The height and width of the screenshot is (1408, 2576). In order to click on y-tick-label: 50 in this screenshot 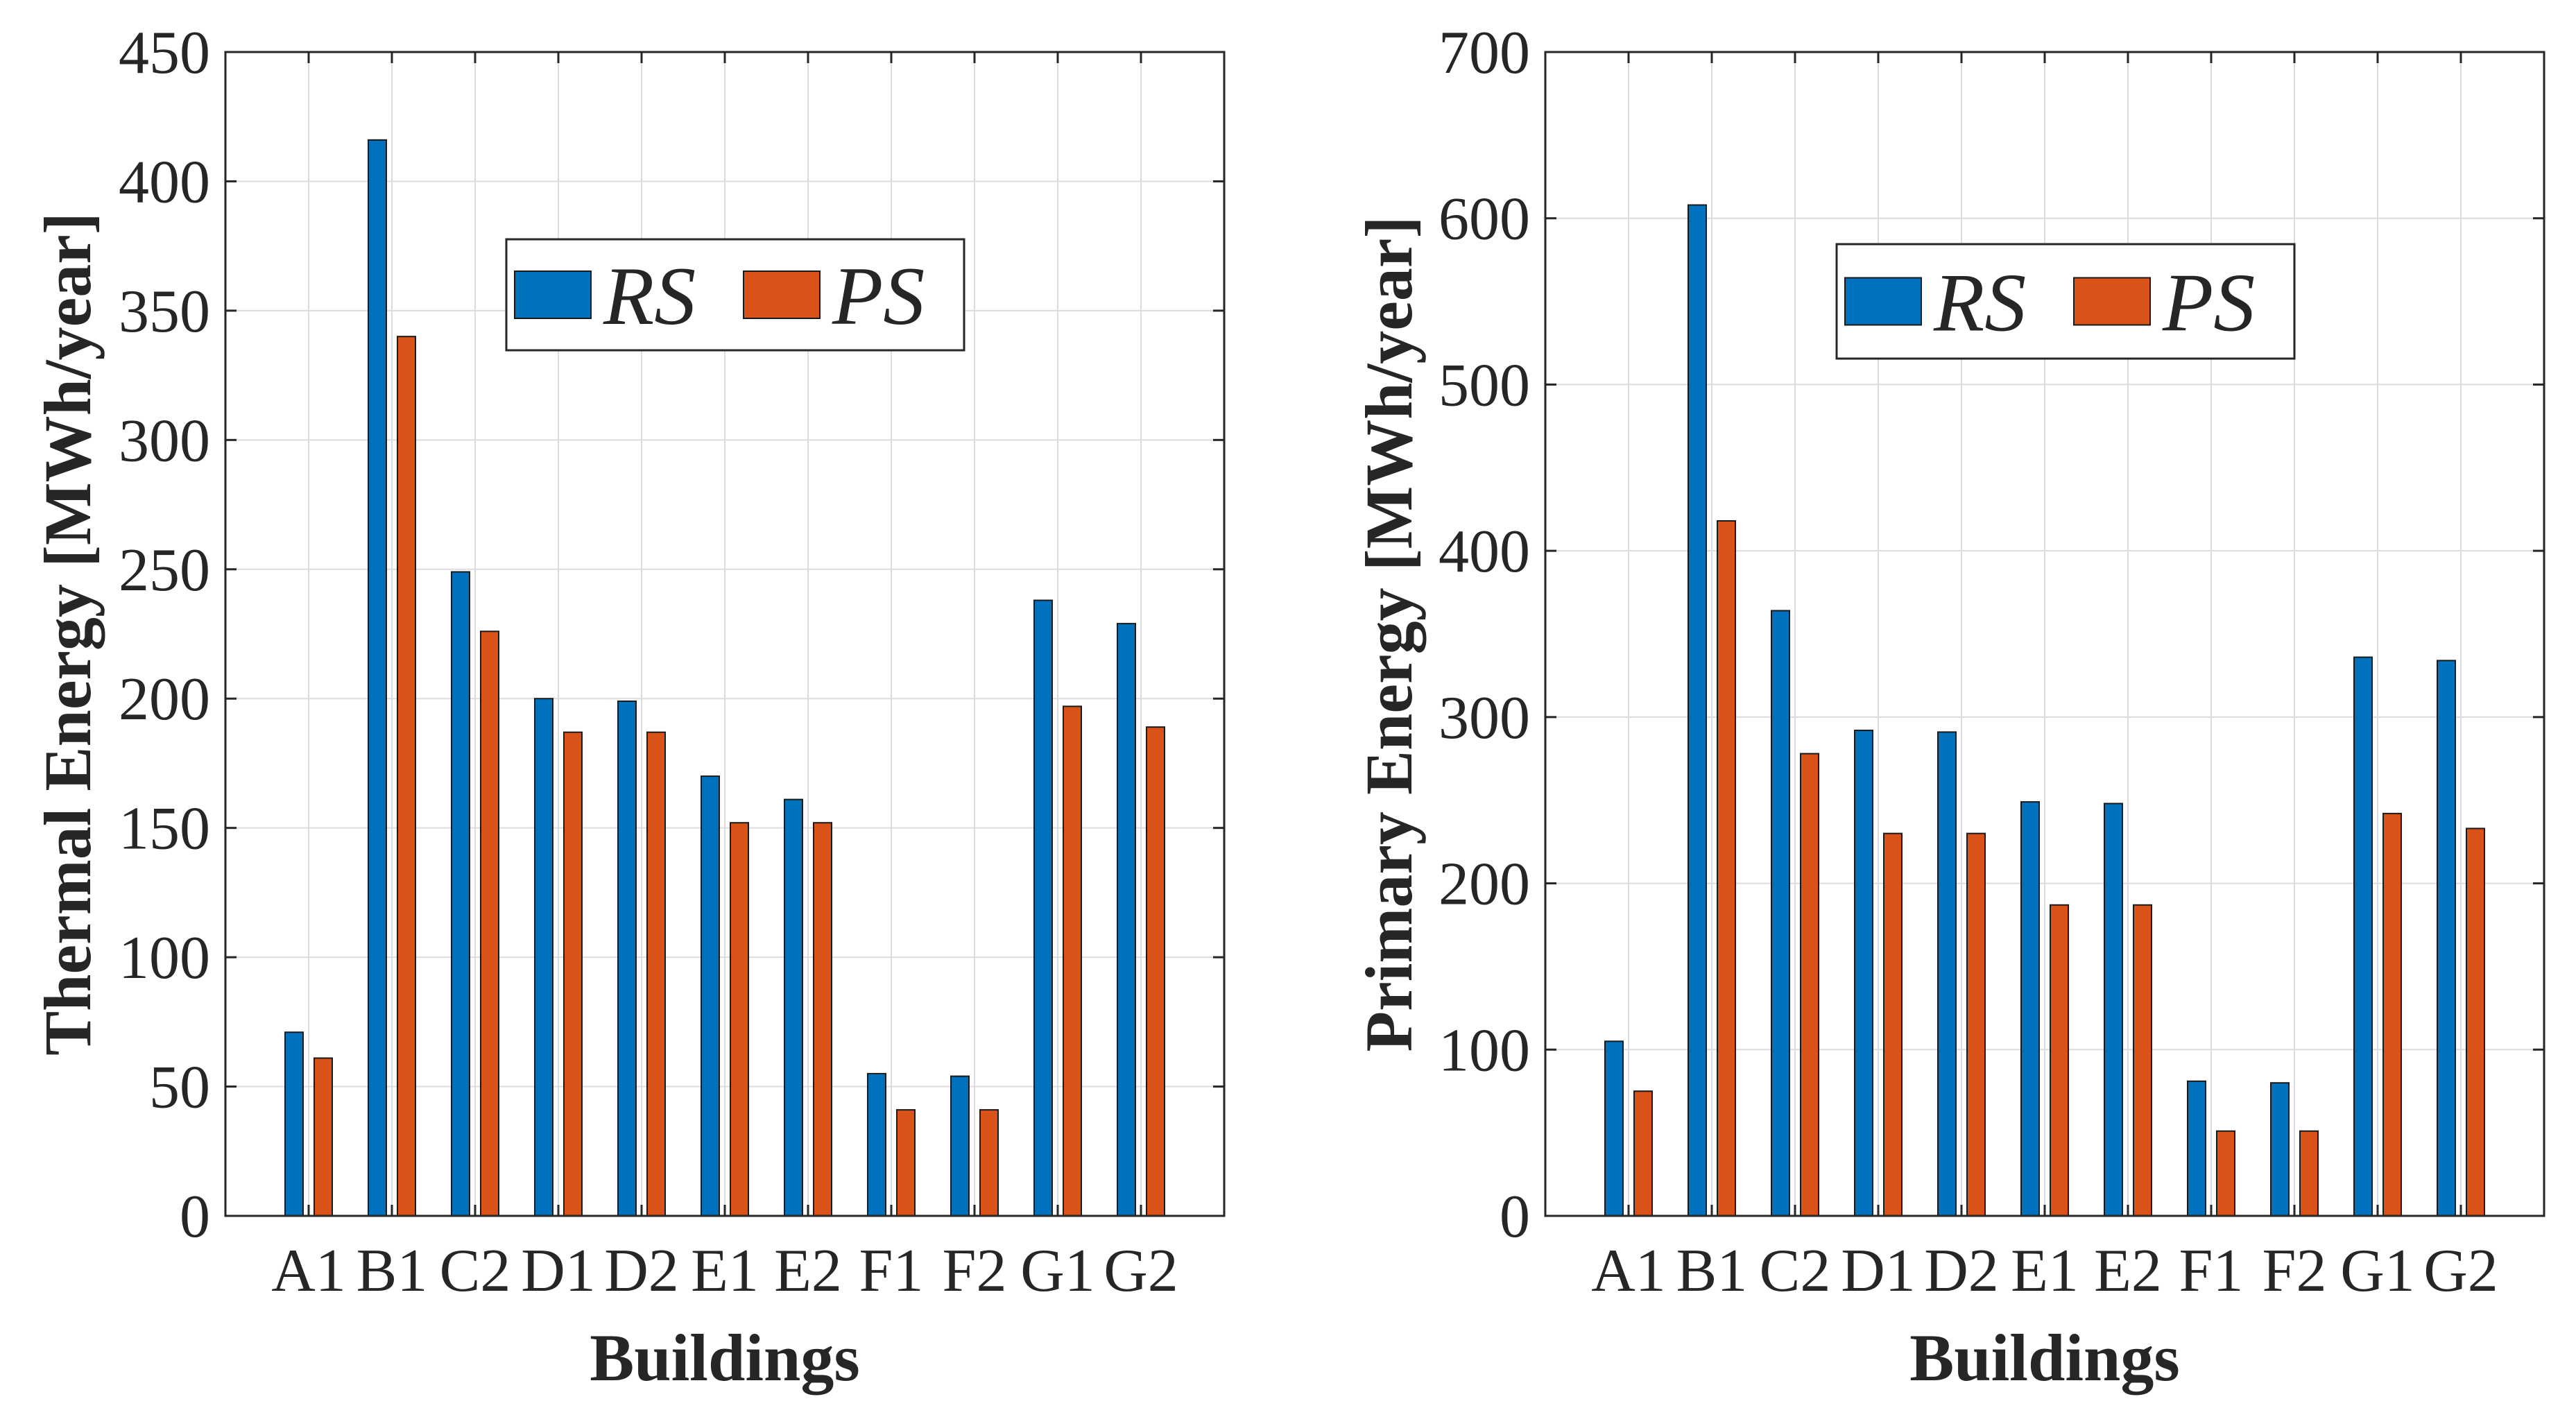, I will do `click(179, 1088)`.